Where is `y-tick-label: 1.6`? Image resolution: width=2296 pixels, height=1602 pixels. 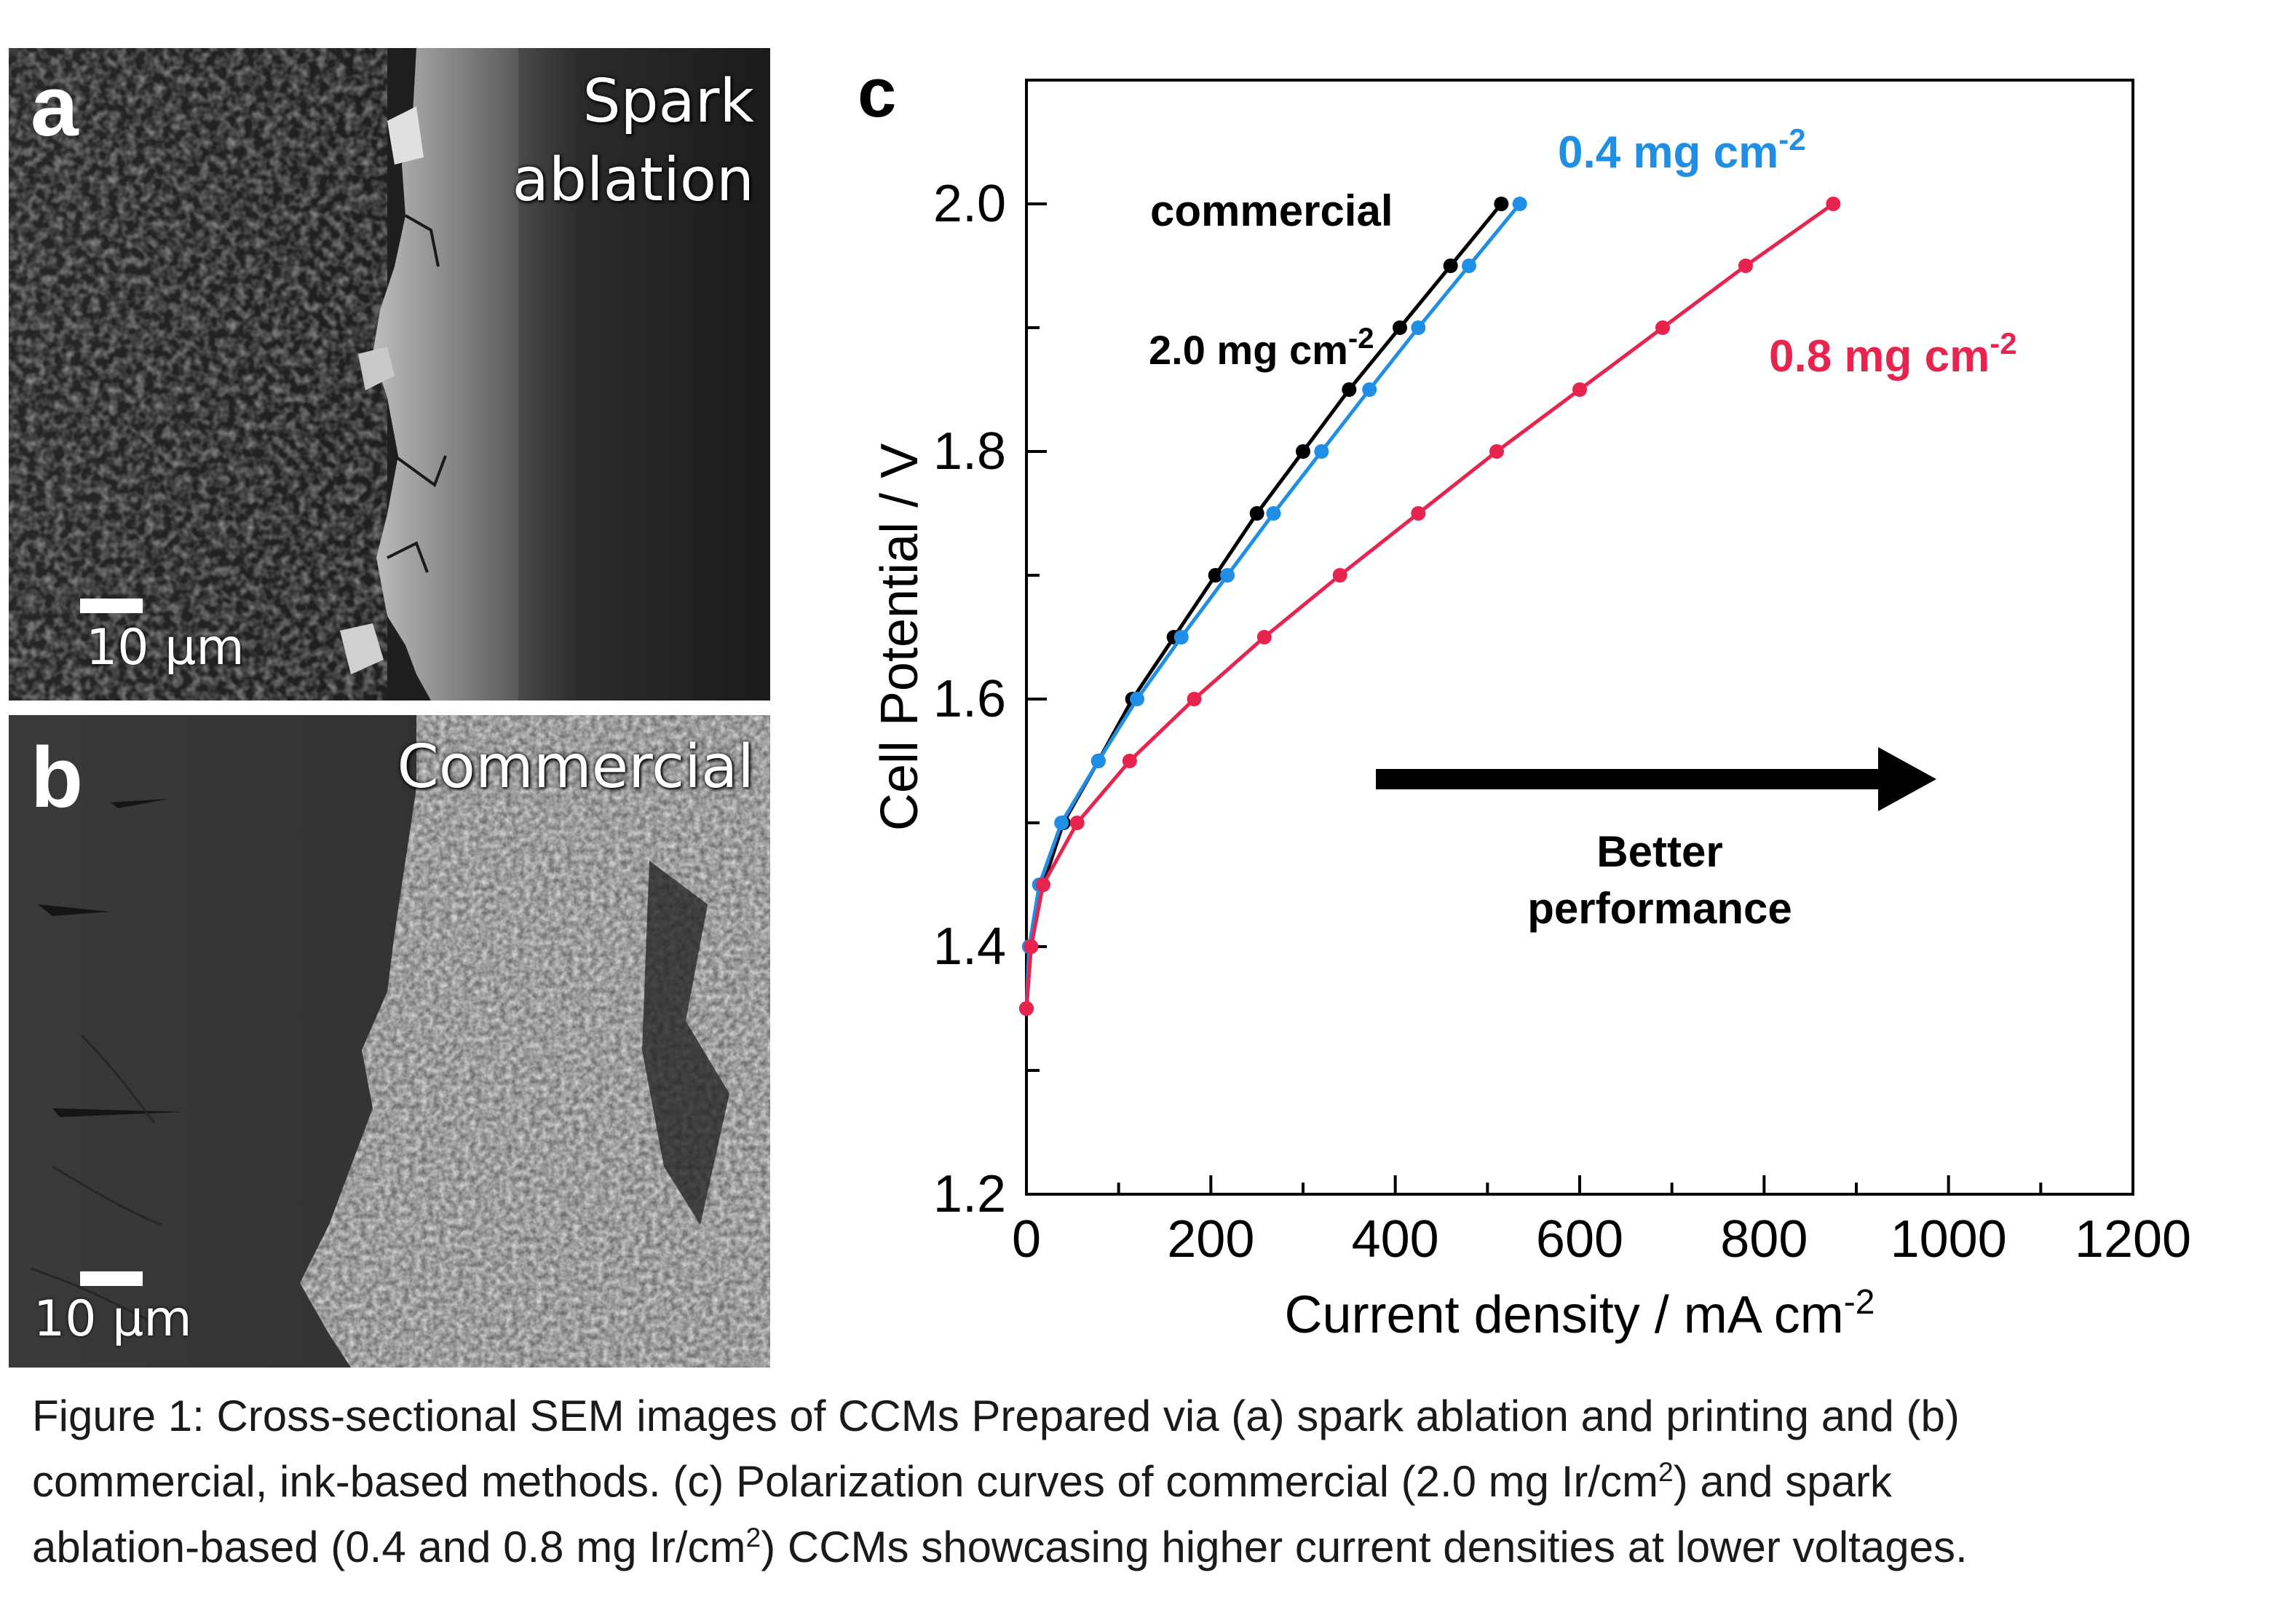 y-tick-label: 1.6 is located at coordinates (970, 699).